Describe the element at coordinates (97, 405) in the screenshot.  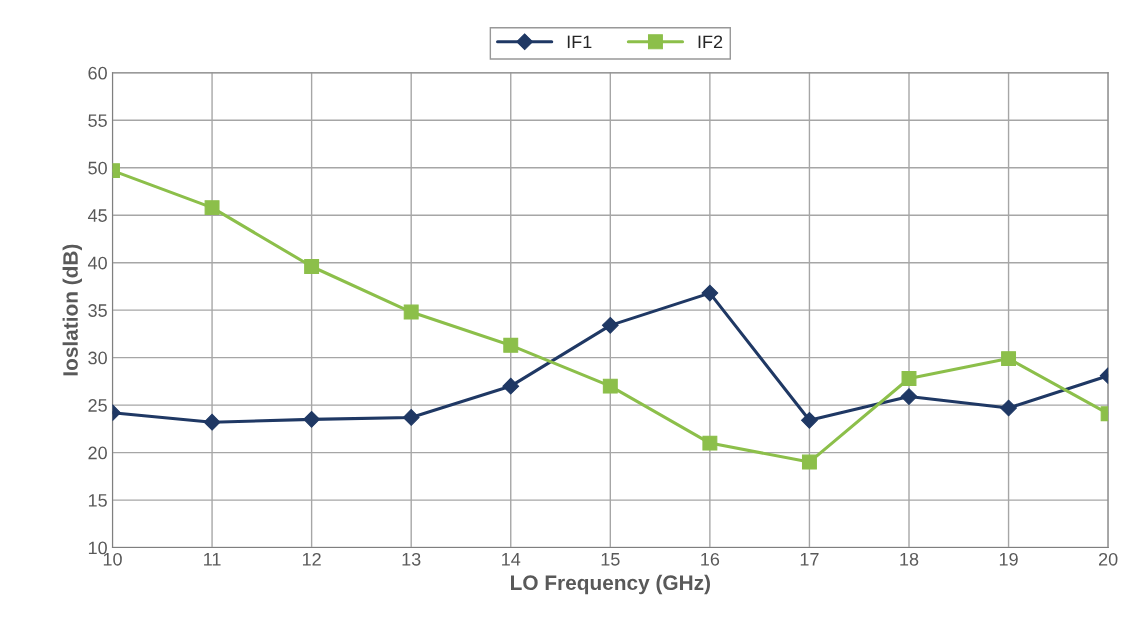
I see `y-tick-label: 25` at that location.